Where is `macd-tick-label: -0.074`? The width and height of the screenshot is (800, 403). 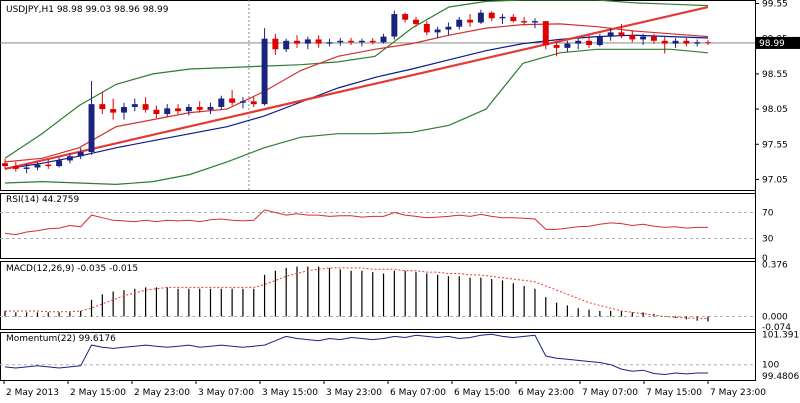
macd-tick-label: -0.074 is located at coordinates (776, 328).